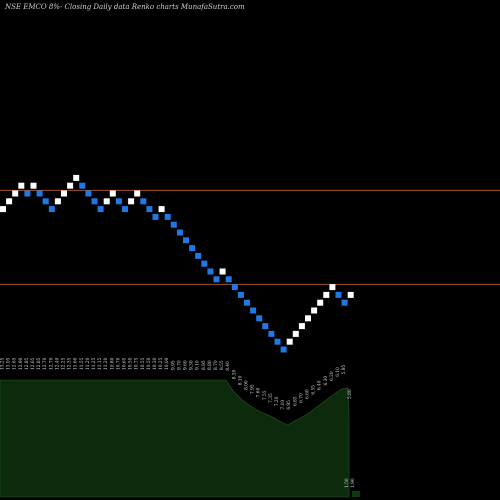  I want to click on volume-label: 11.25, so click(94, 363).